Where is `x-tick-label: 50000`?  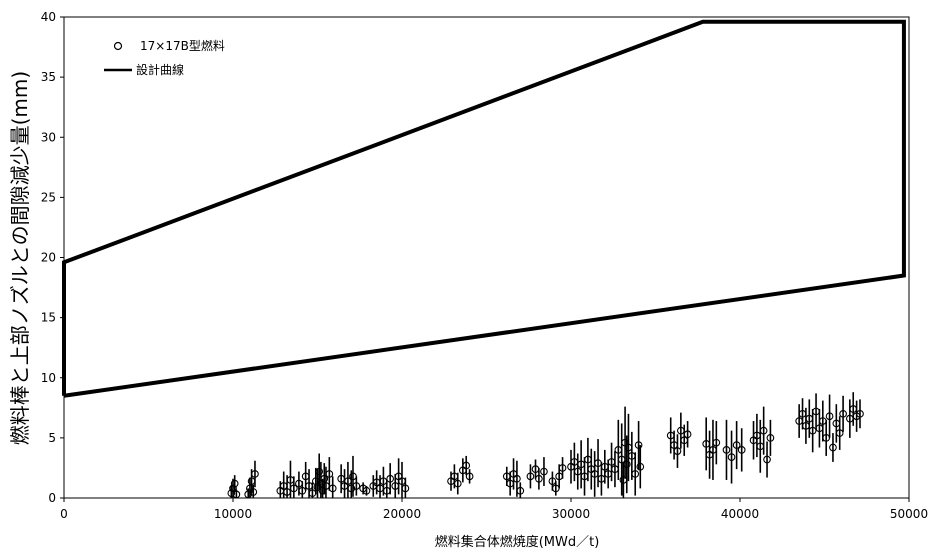 x-tick-label: 50000 is located at coordinates (909, 514).